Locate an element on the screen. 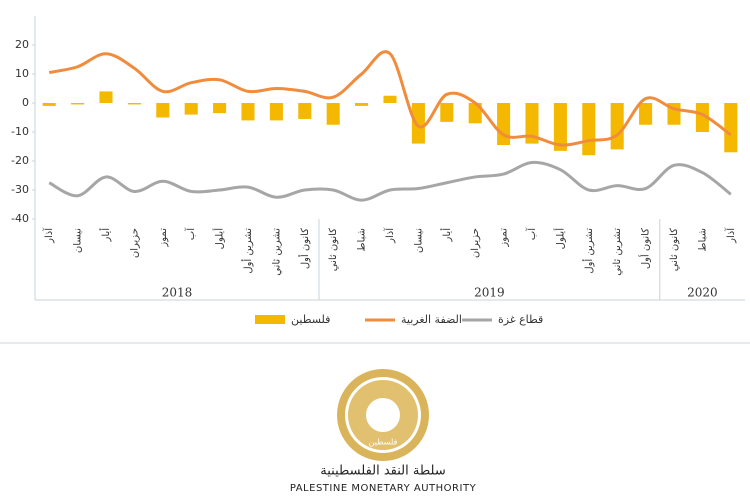  legend-label: قطاع غزة is located at coordinates (520, 319).